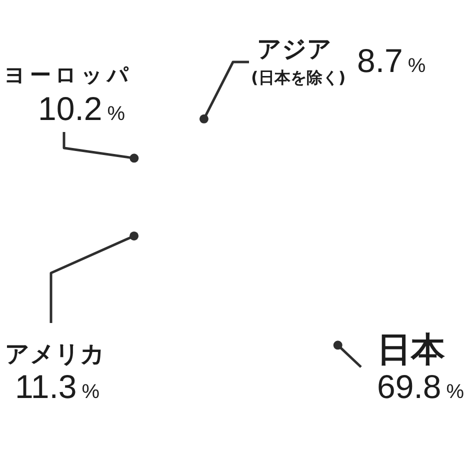  What do you see at coordinates (68, 75) in the screenshot?
I see `category-label: ヨーロッパ` at bounding box center [68, 75].